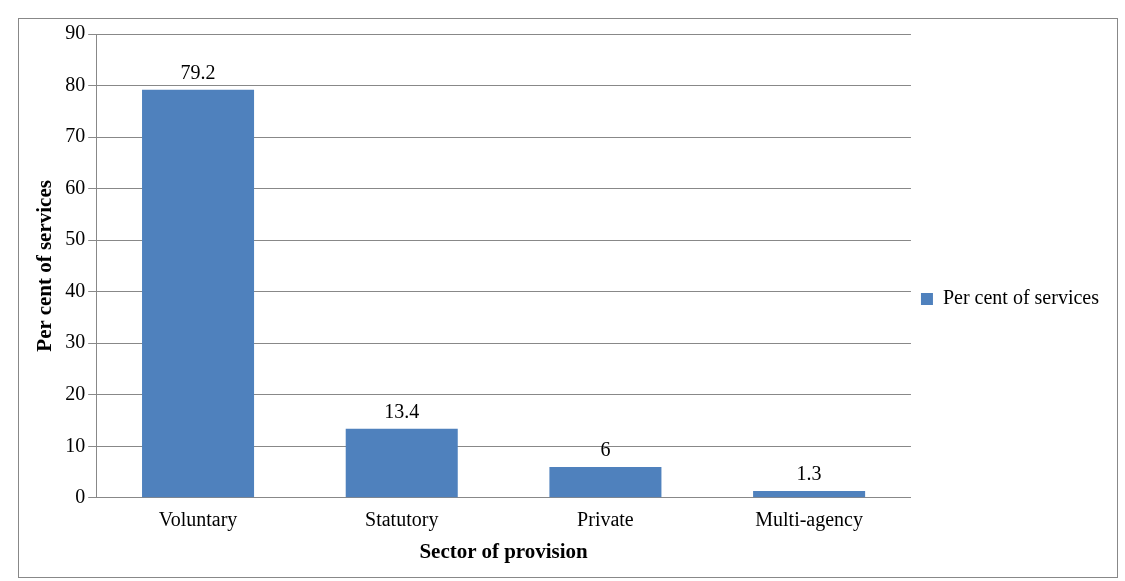  Describe the element at coordinates (198, 71) in the screenshot. I see `data-label: 79.2` at that location.